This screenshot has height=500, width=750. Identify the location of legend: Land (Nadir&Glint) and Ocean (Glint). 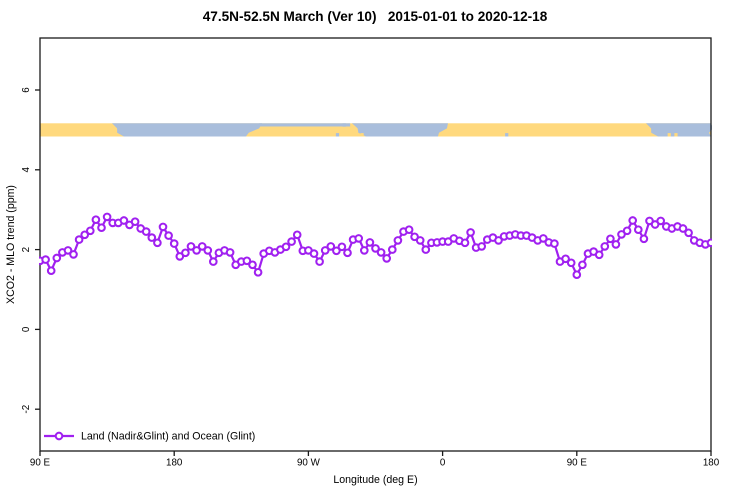
(149, 437).